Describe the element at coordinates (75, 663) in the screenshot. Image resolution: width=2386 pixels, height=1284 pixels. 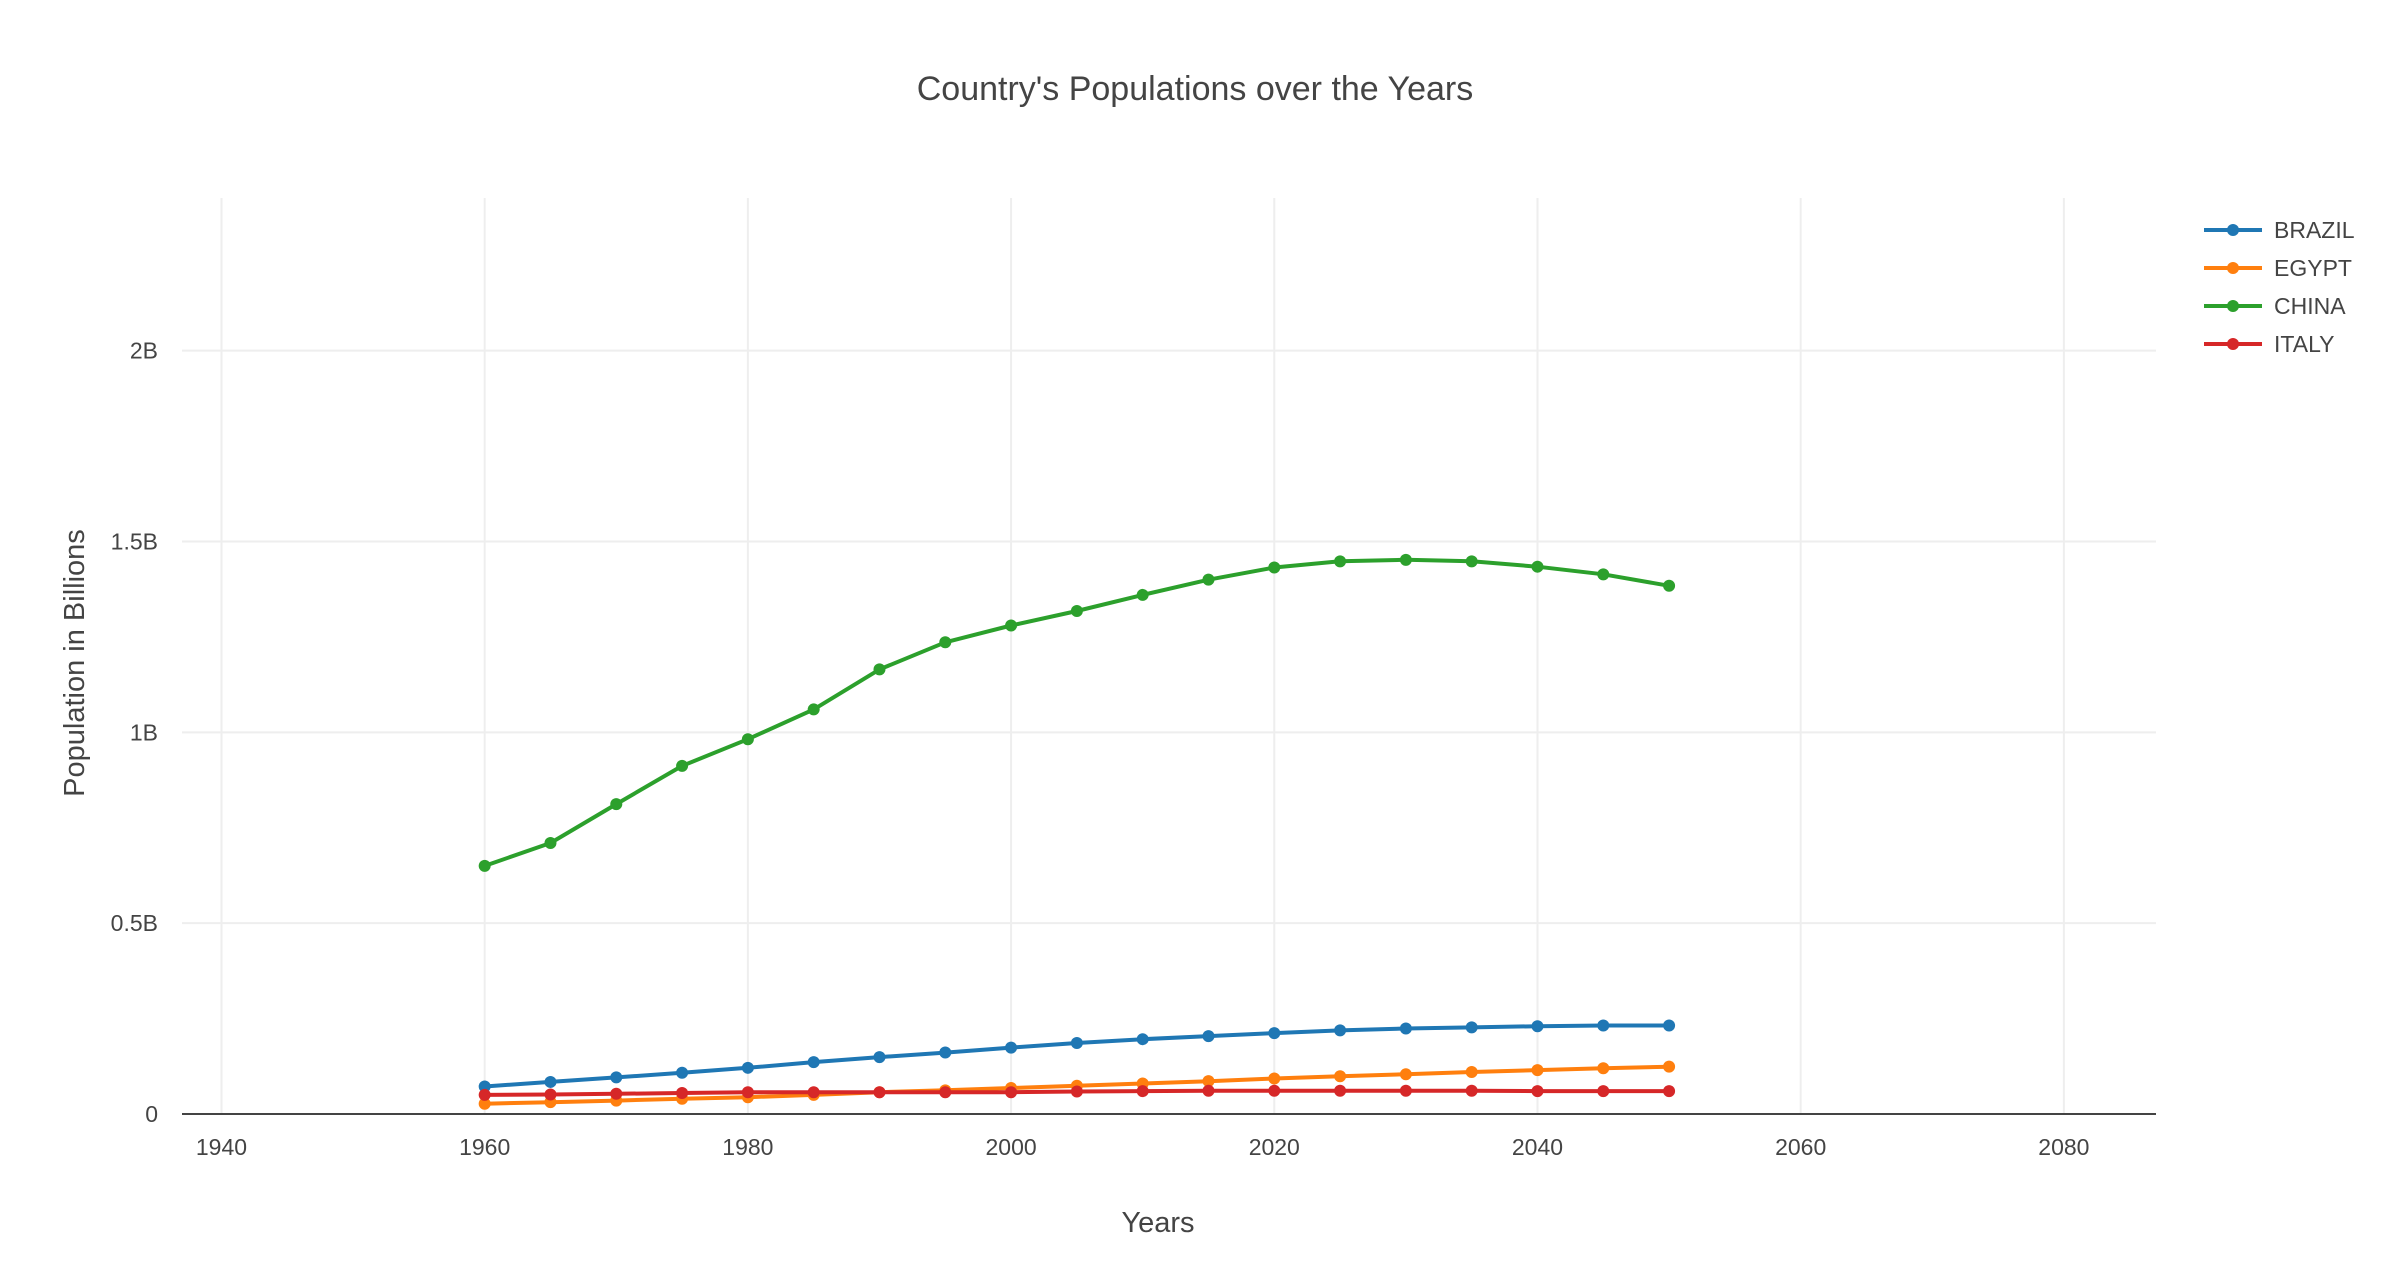
I see `y-axis-title: Population in Billions` at that location.